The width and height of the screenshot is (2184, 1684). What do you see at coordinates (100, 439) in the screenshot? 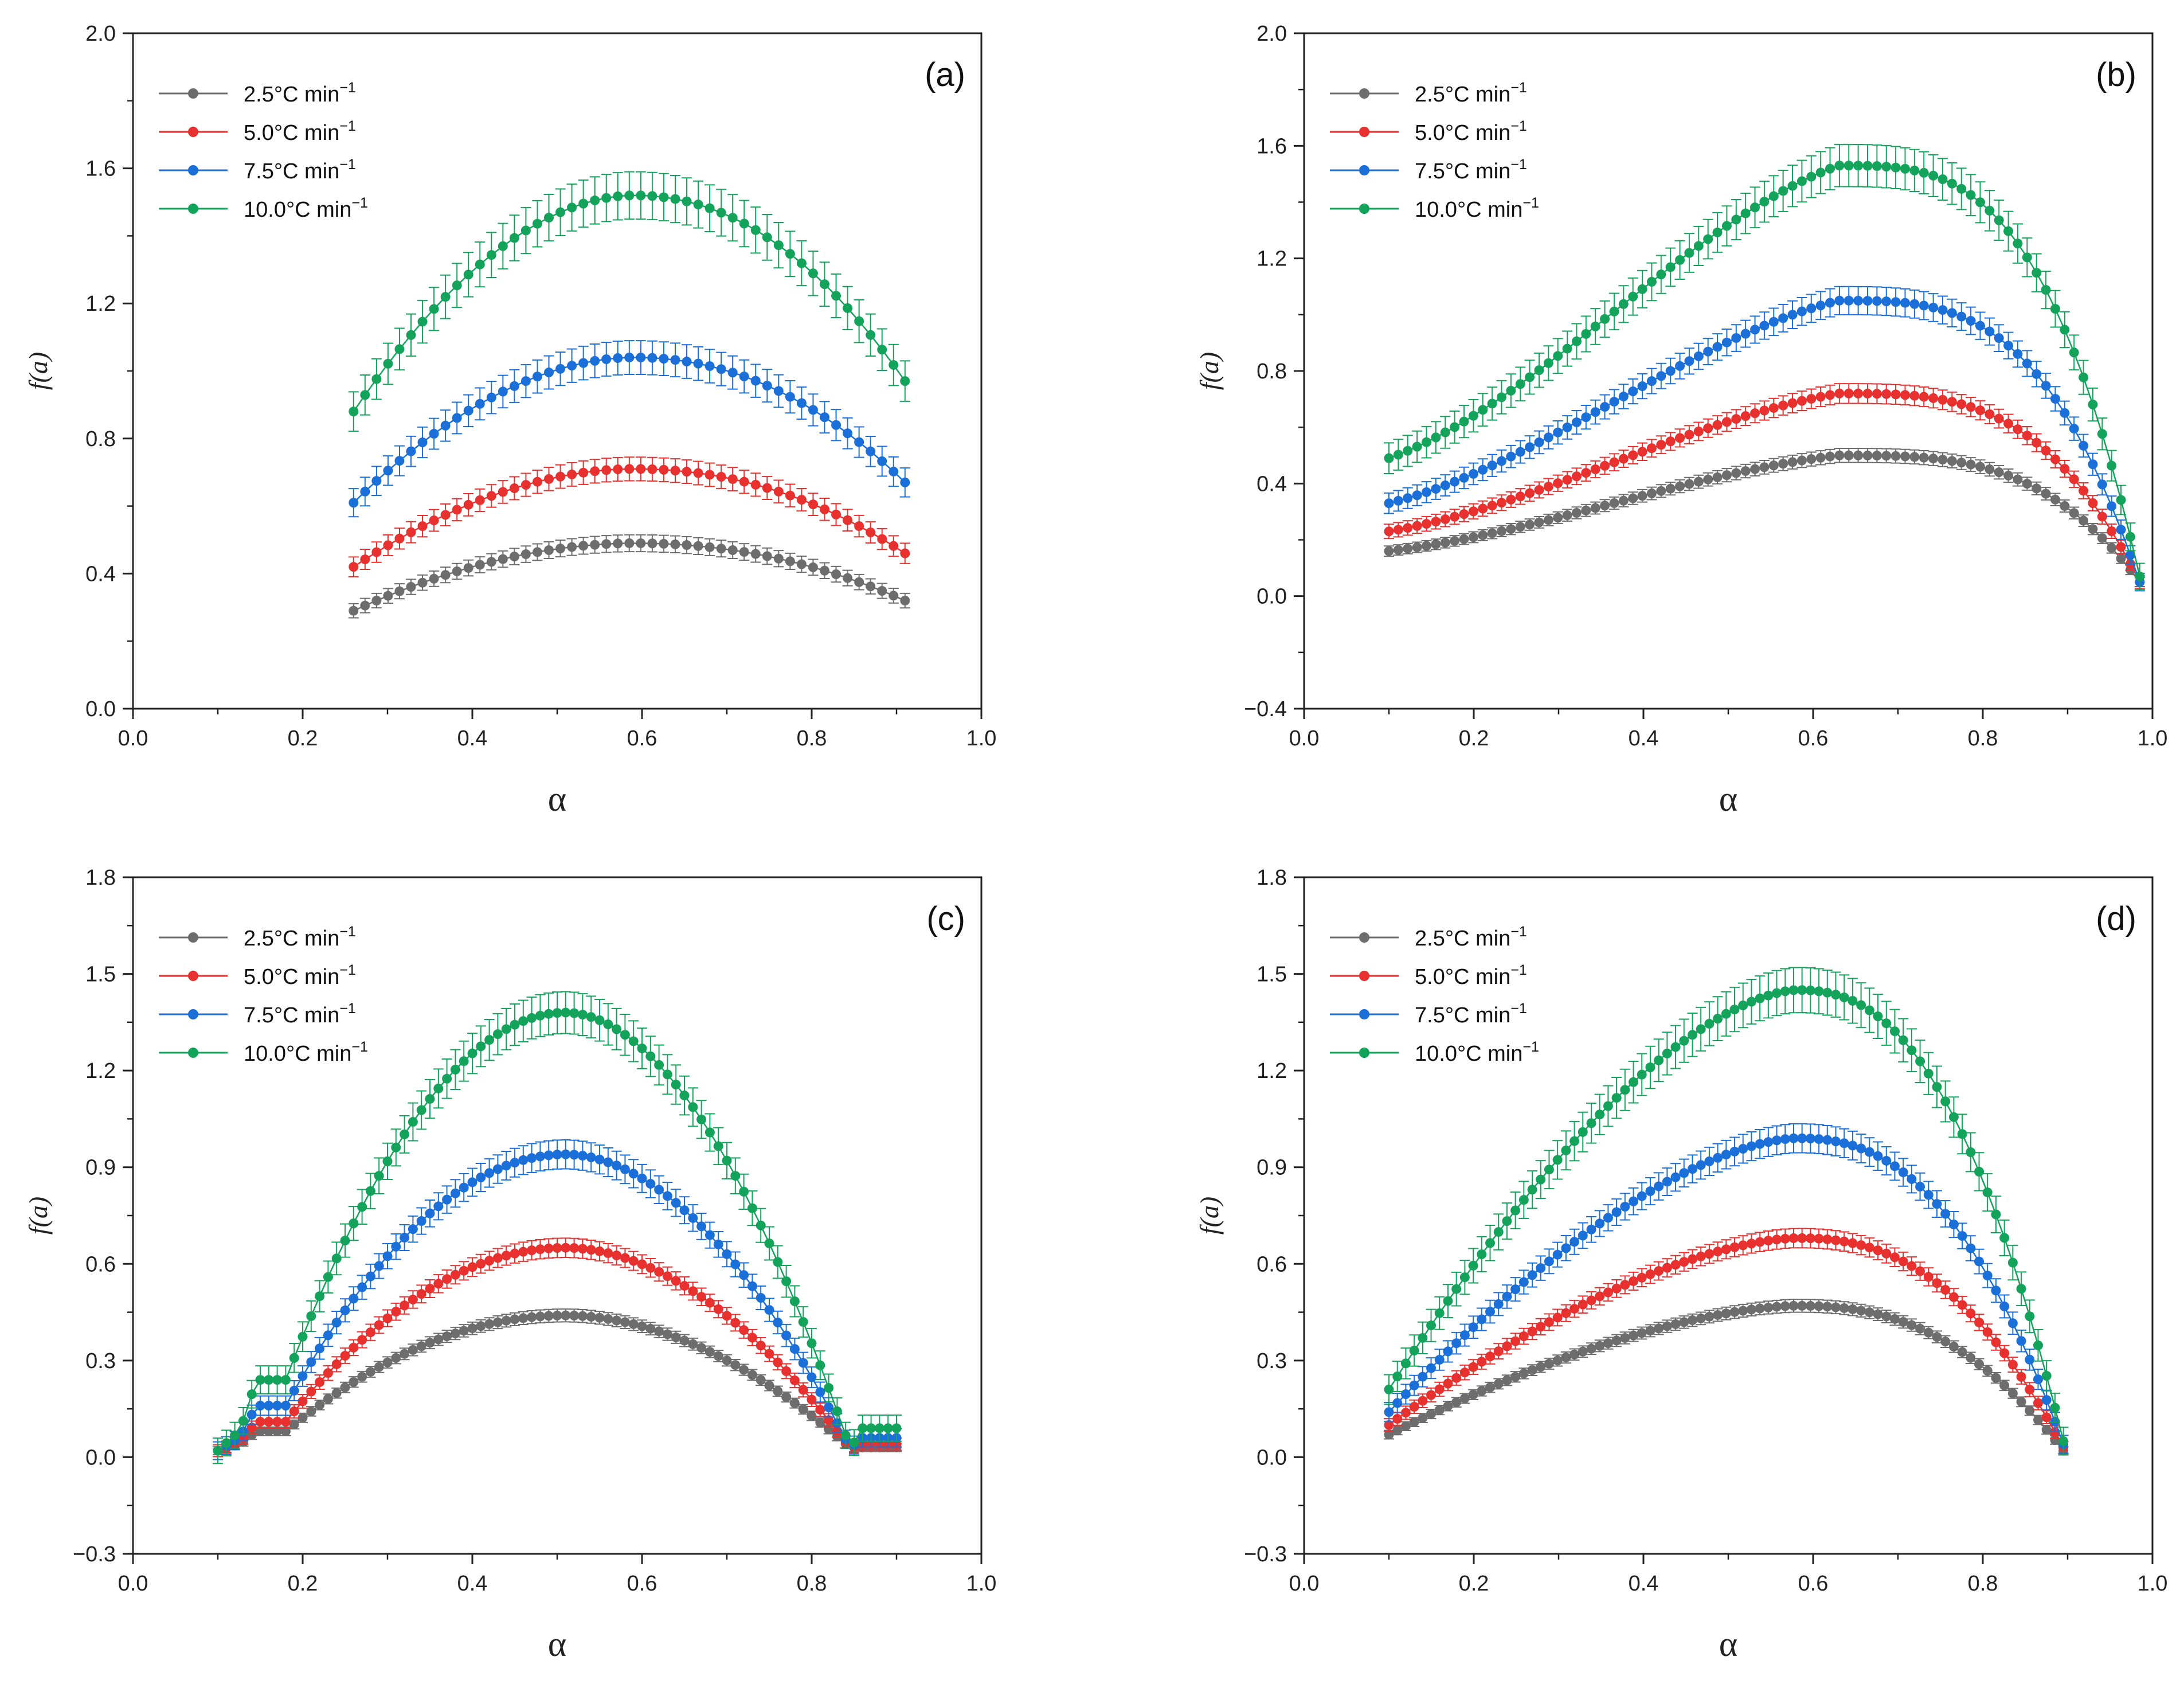
I see `y-tick-label: 0.8` at bounding box center [100, 439].